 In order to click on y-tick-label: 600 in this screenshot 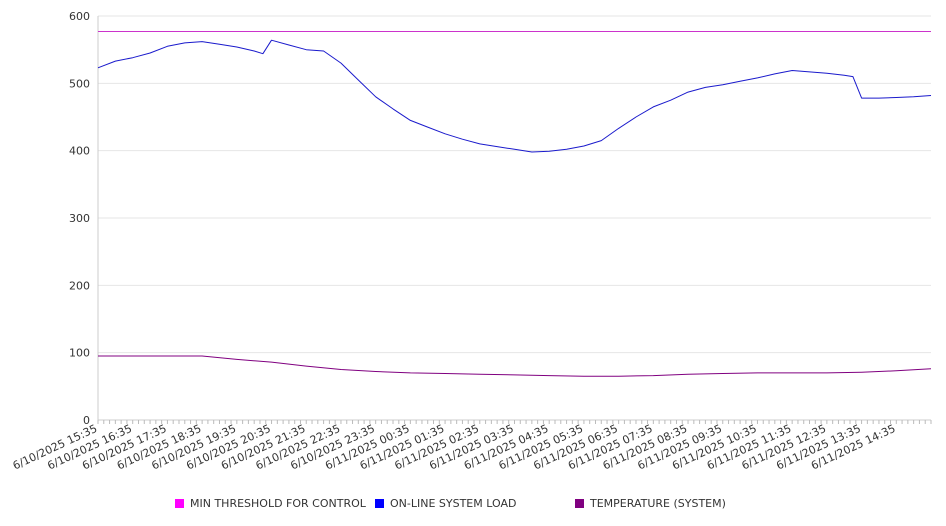, I will do `click(79, 16)`.